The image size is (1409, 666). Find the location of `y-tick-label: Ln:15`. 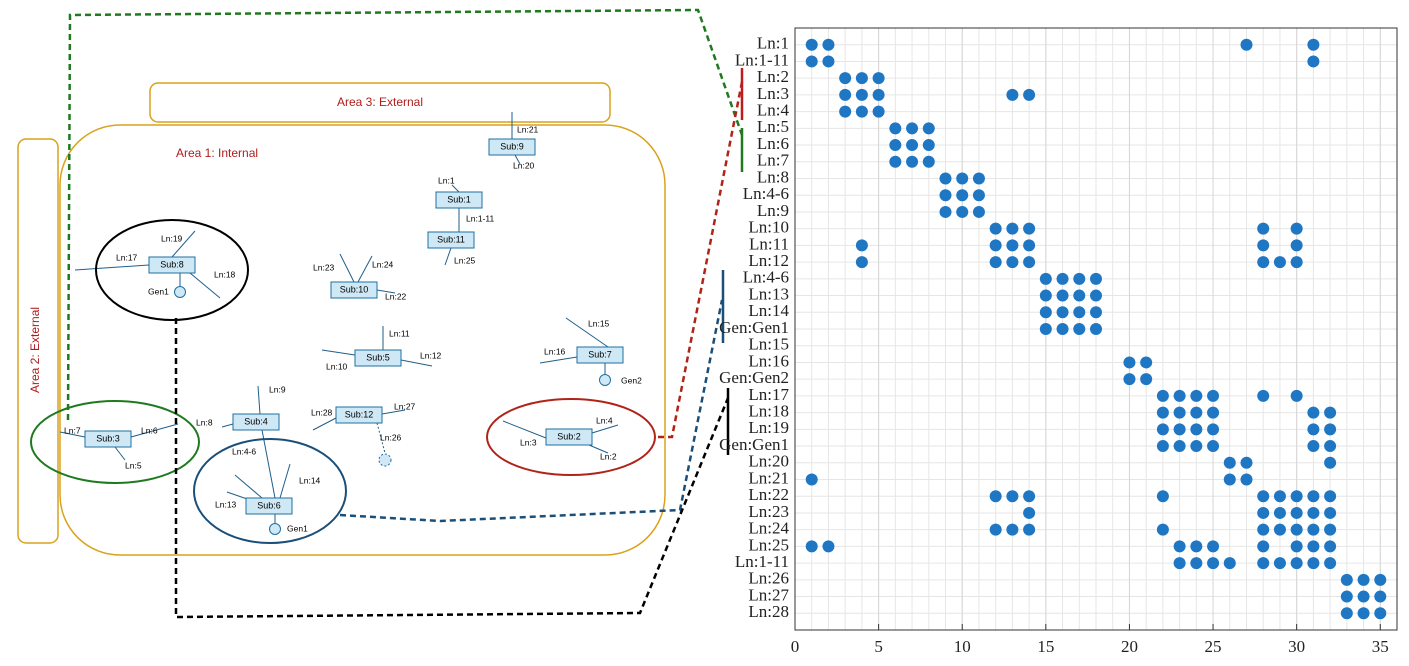

y-tick-label: Ln:15 is located at coordinates (768, 344).